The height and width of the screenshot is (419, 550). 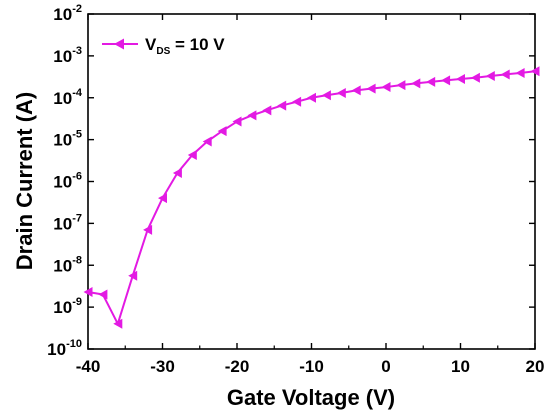 What do you see at coordinates (77, 9) in the screenshot?
I see `y-tick-label-exponent: -2` at bounding box center [77, 9].